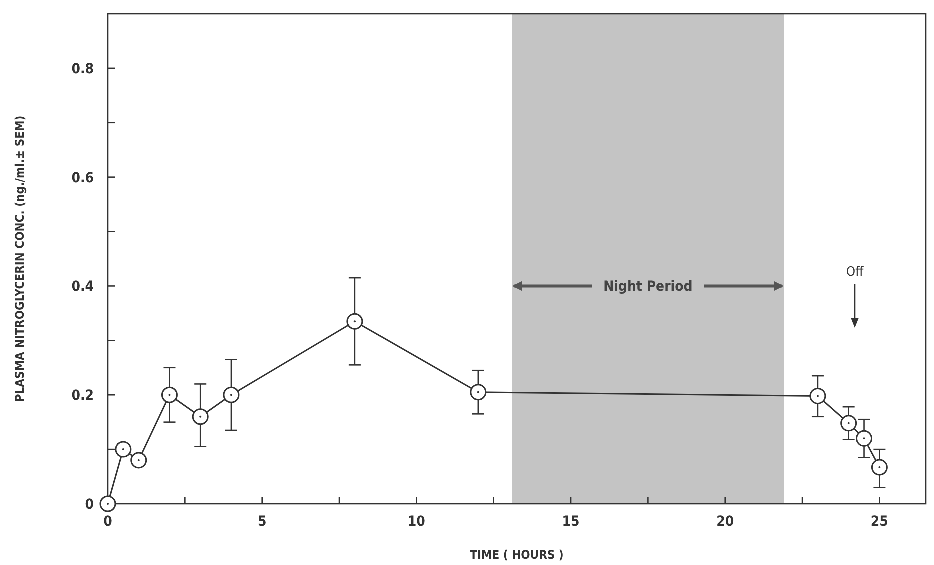 Image resolution: width=934 pixels, height=565 pixels. I want to click on band-label: Night Period, so click(648, 287).